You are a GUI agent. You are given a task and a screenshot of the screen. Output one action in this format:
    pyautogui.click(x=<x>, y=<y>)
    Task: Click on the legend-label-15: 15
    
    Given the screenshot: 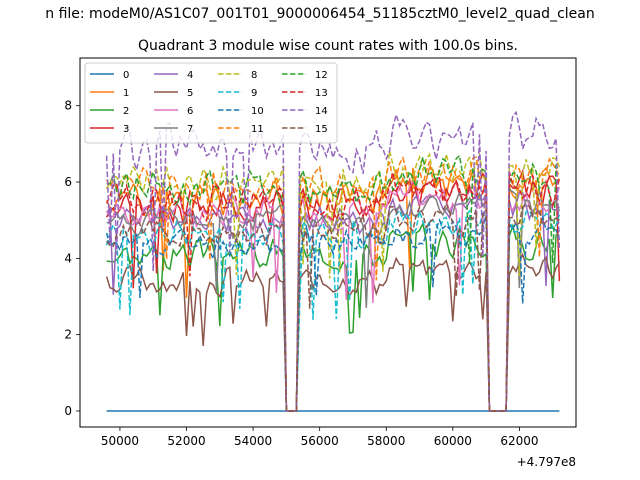 What is the action you would take?
    pyautogui.click(x=321, y=129)
    